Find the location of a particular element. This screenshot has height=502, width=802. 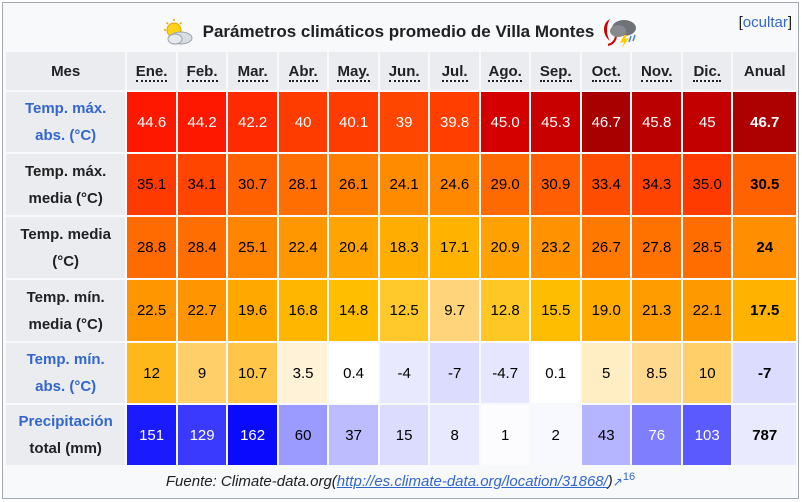

table-cell: 40 is located at coordinates (303, 122).